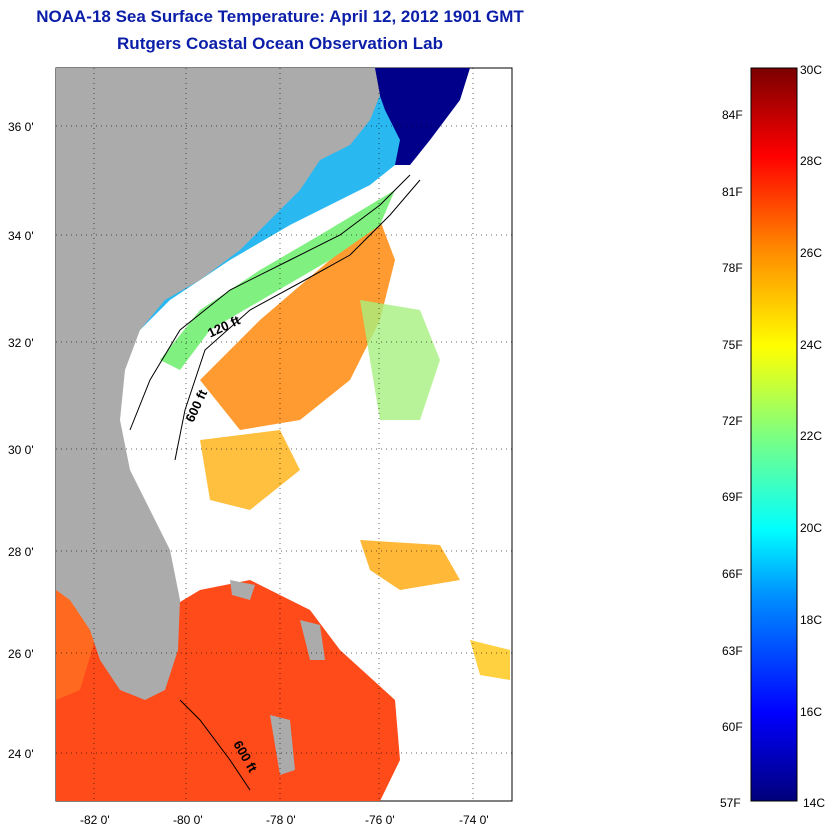 Image resolution: width=833 pixels, height=832 pixels. Describe the element at coordinates (732, 115) in the screenshot. I see `colorbar-f-label: 84F` at that location.